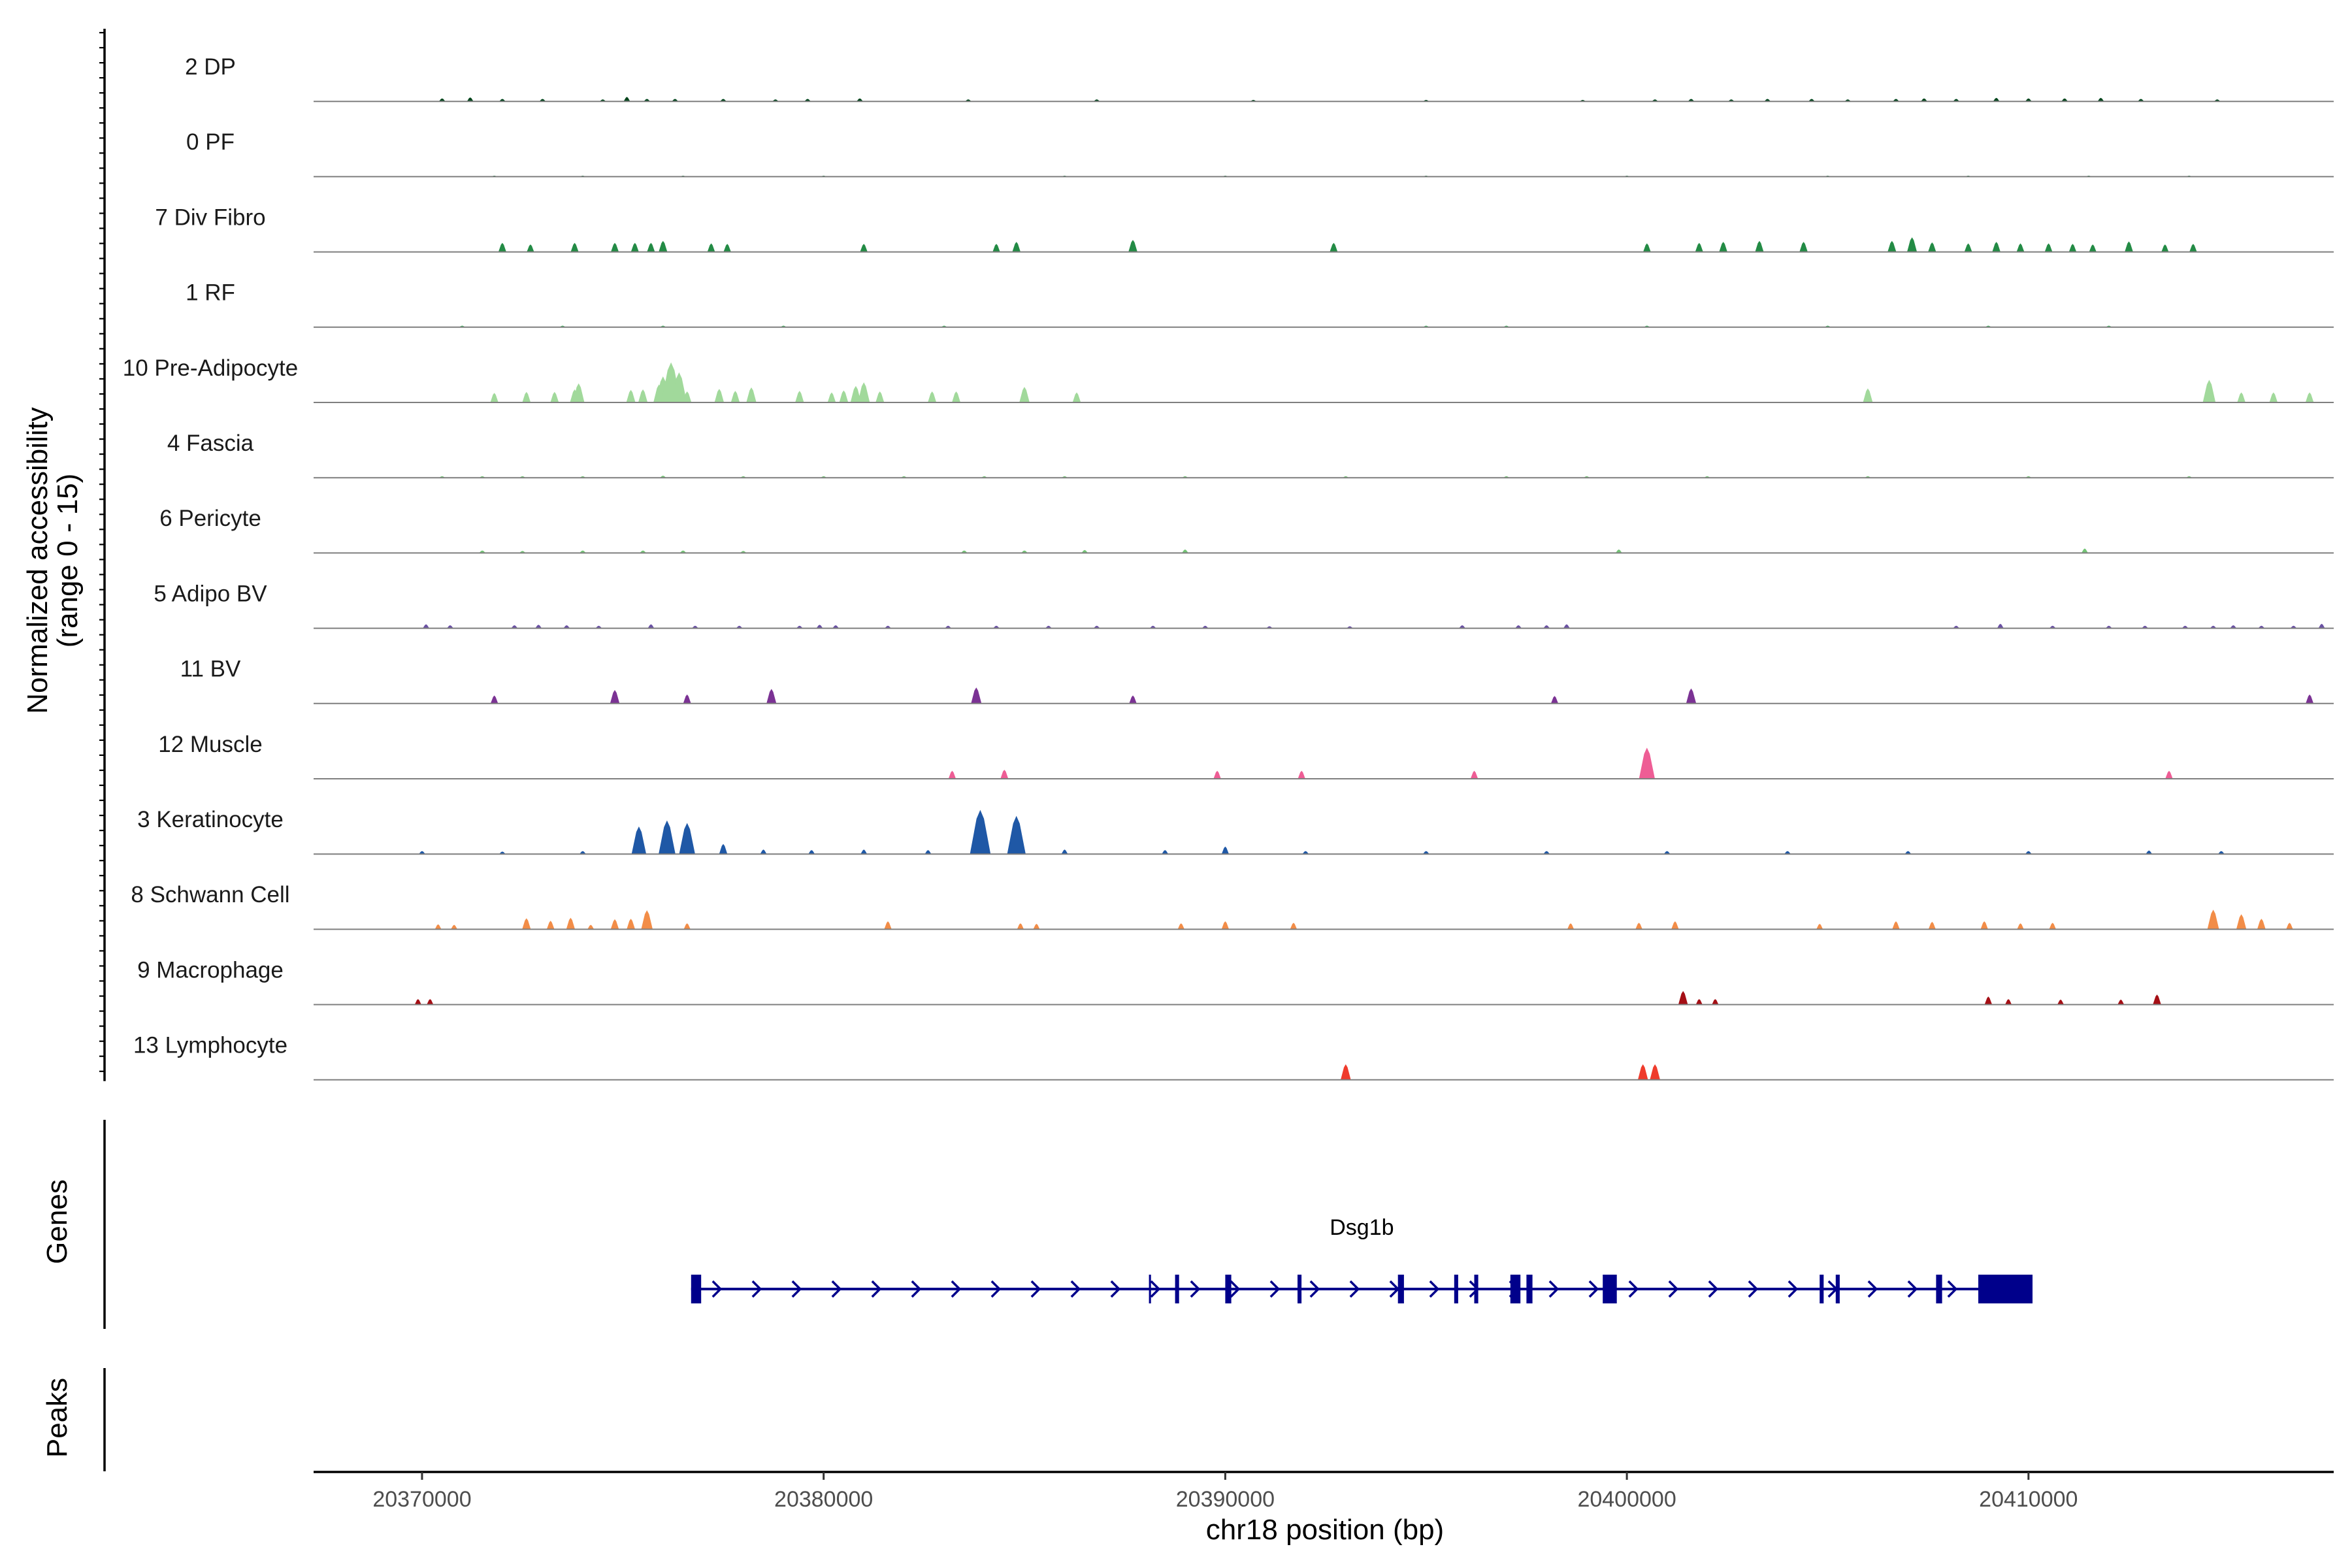 The width and height of the screenshot is (2352, 1568). I want to click on track-10-pre-adipocyte: 10 Pre-Adipocyte, so click(1228, 379).